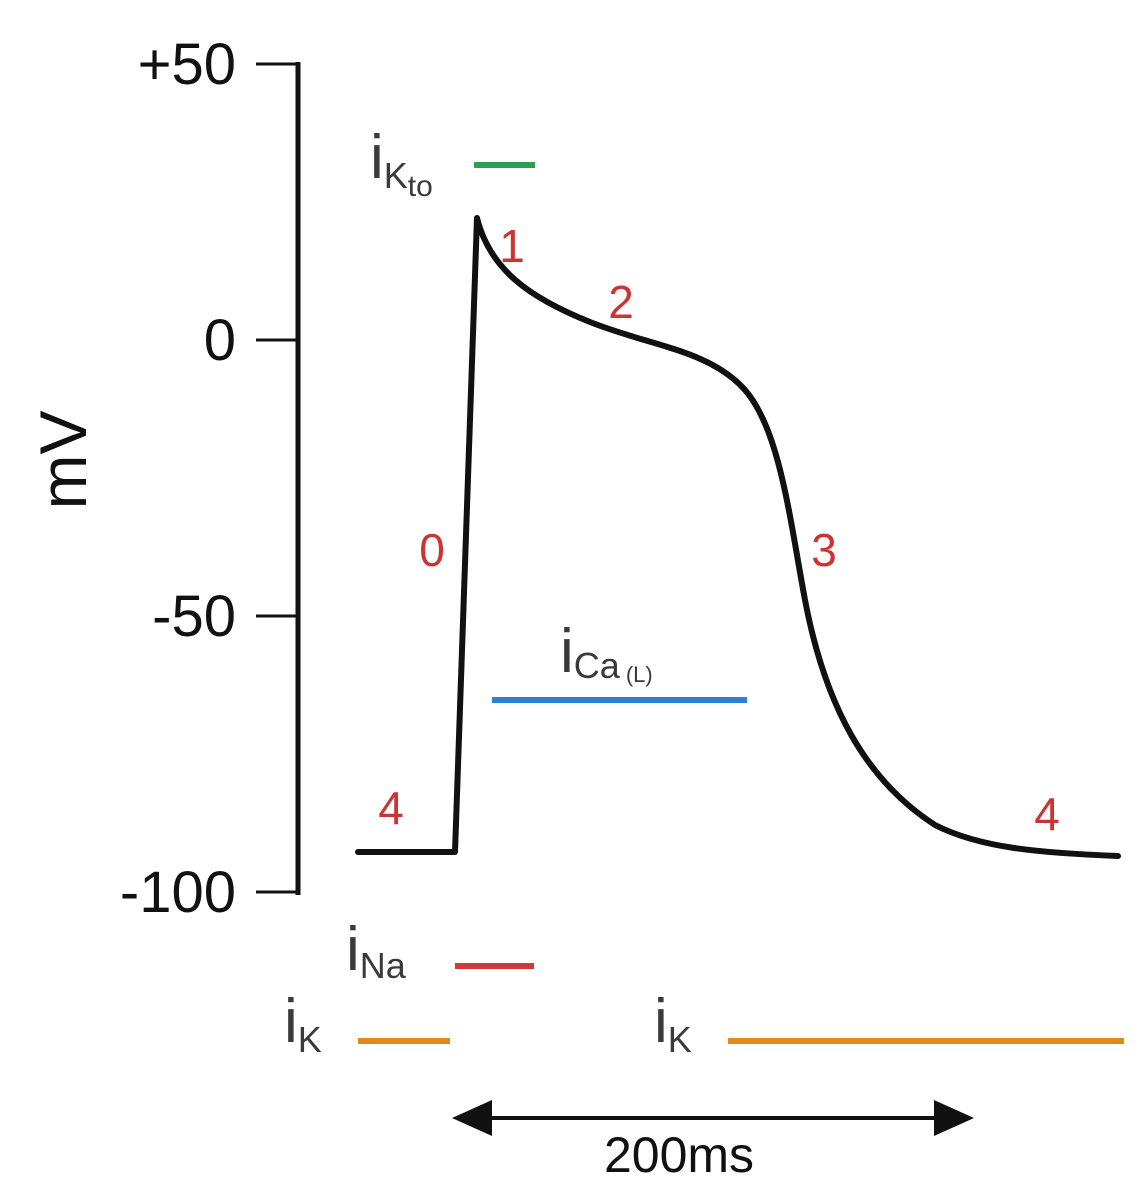  I want to click on scale-bar-arrow-right, so click(954, 1118).